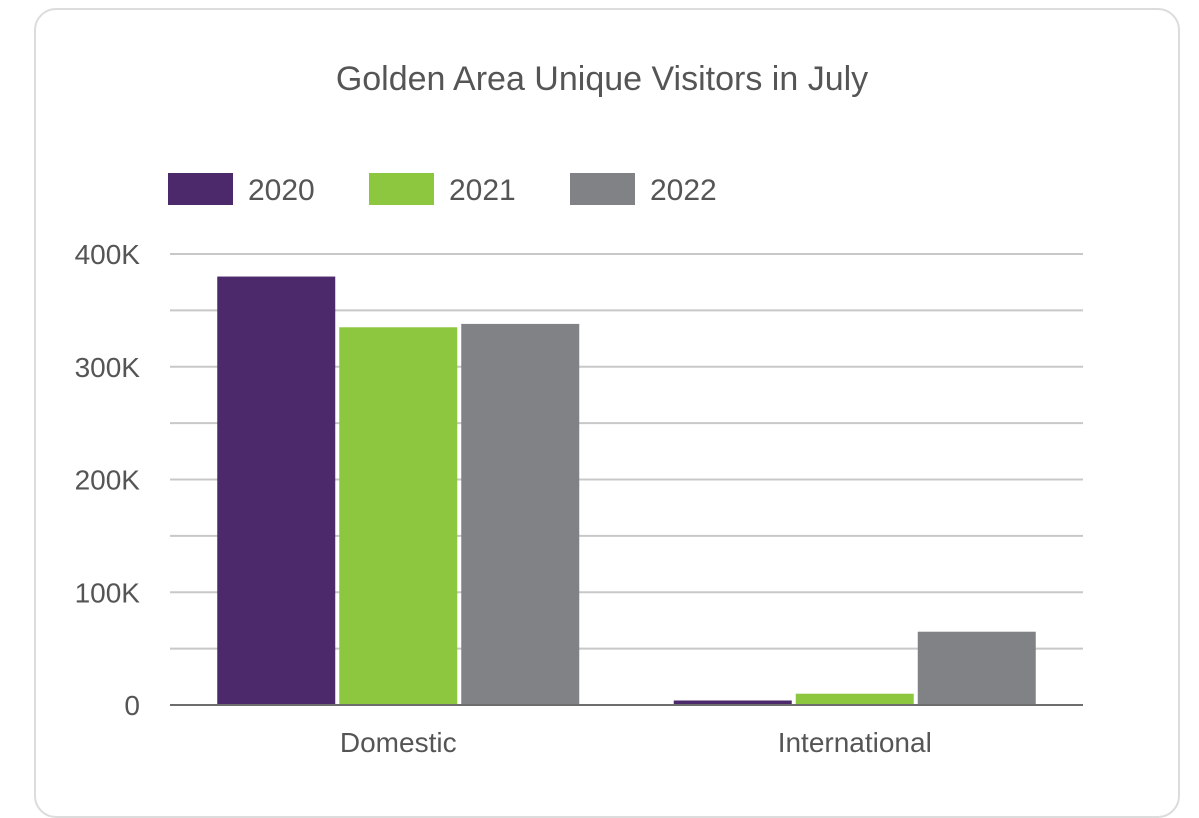  Describe the element at coordinates (281, 190) in the screenshot. I see `legend-label-2020: 2020` at that location.